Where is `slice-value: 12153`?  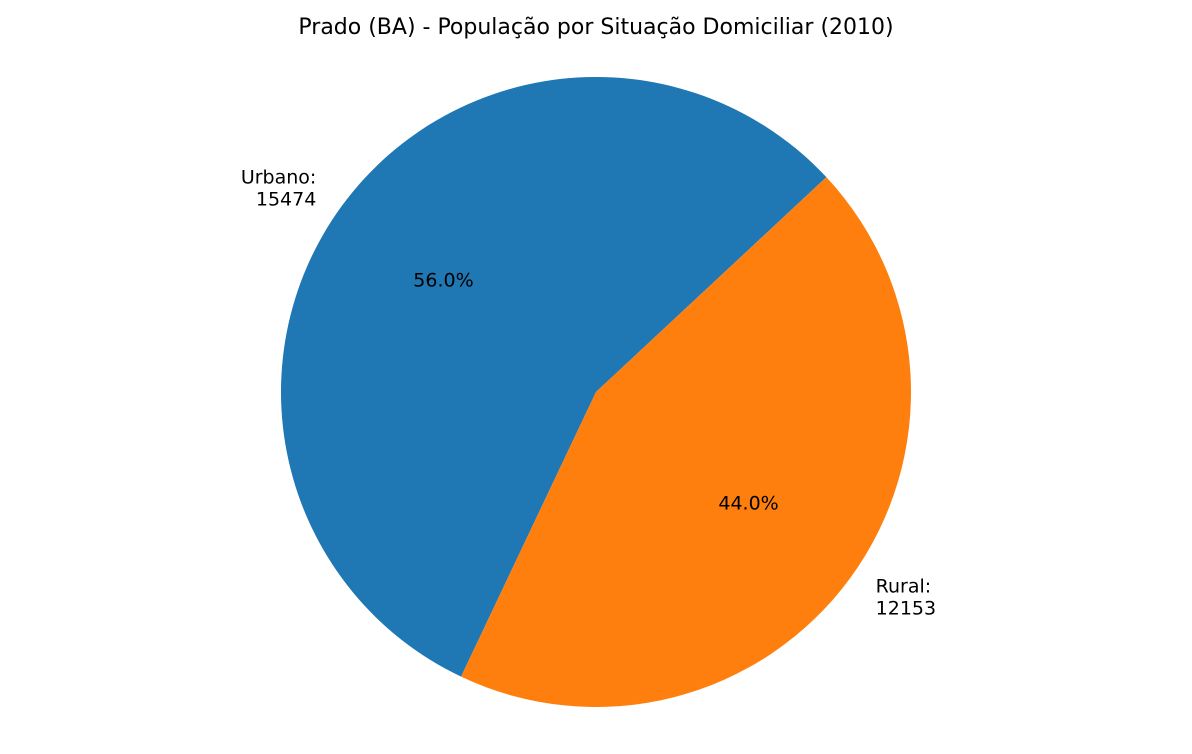
slice-value: 12153 is located at coordinates (906, 609).